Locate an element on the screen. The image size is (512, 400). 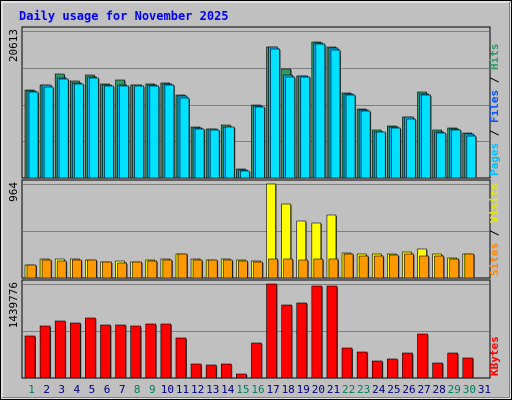
panel-middle-axis-label: Sites / Visits is located at coordinates (494, 229).